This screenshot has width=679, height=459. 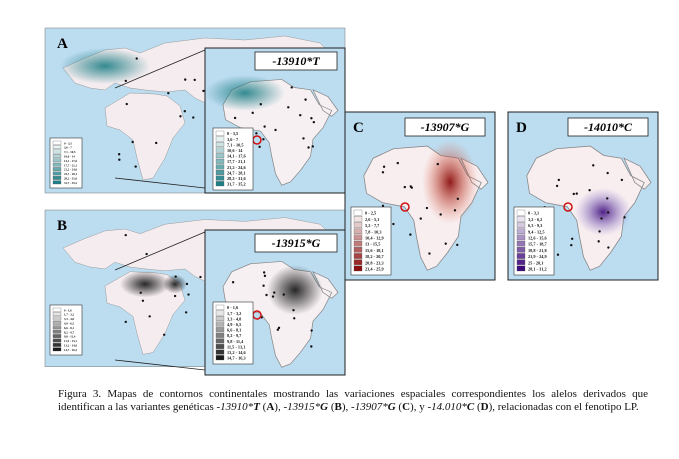 I want to click on legend-label: 13 - 15,5, so click(x=372, y=244).